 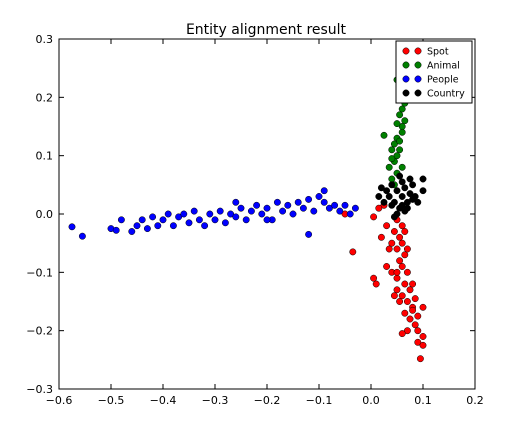 I want to click on x-tick-label: −0.1, so click(x=319, y=400).